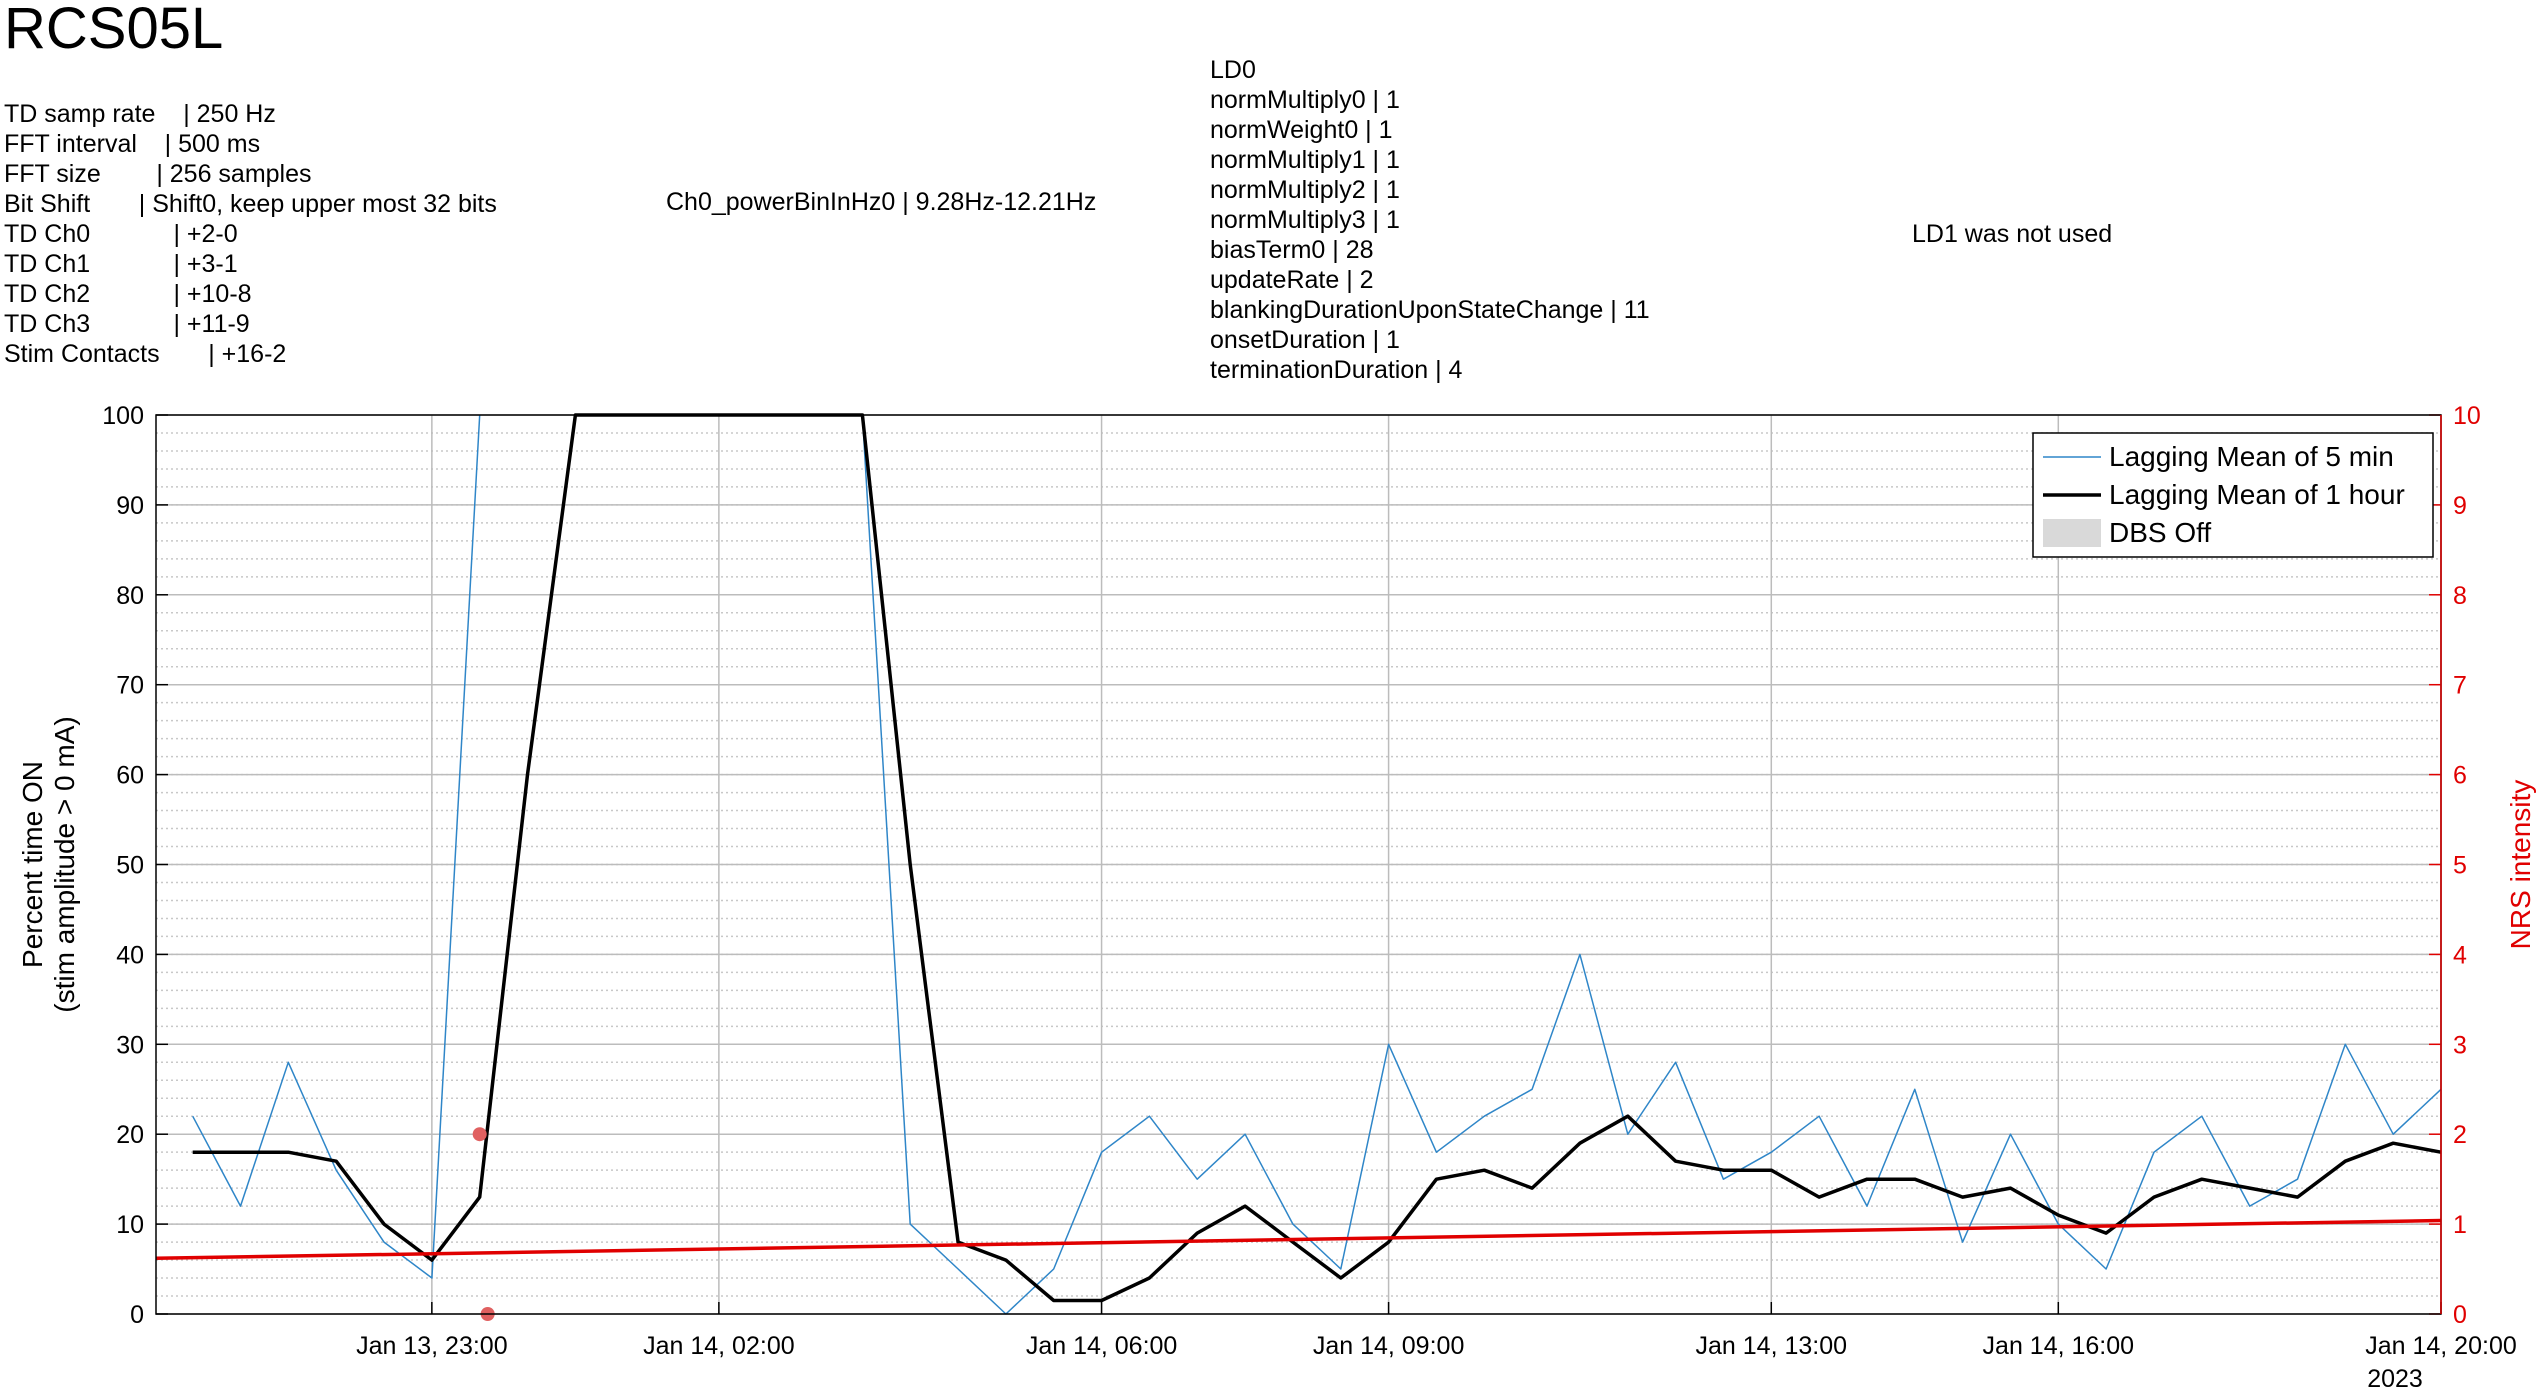  I want to click on y-tick-label: 80, so click(130, 596).